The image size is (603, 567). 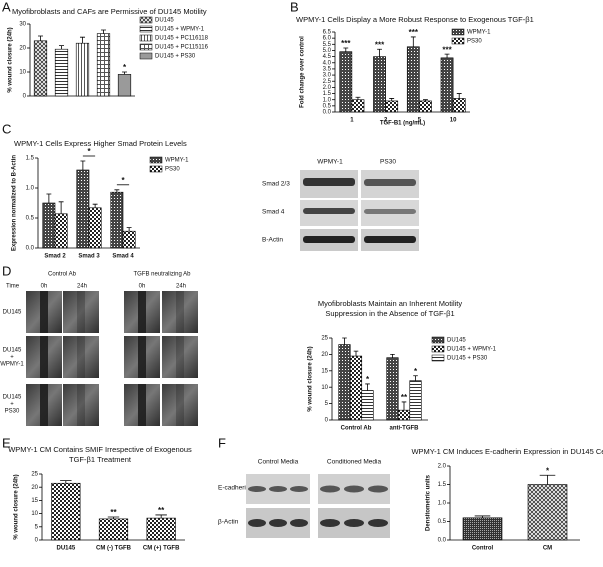 What do you see at coordinates (89, 151) in the screenshot?
I see `significance: *` at bounding box center [89, 151].